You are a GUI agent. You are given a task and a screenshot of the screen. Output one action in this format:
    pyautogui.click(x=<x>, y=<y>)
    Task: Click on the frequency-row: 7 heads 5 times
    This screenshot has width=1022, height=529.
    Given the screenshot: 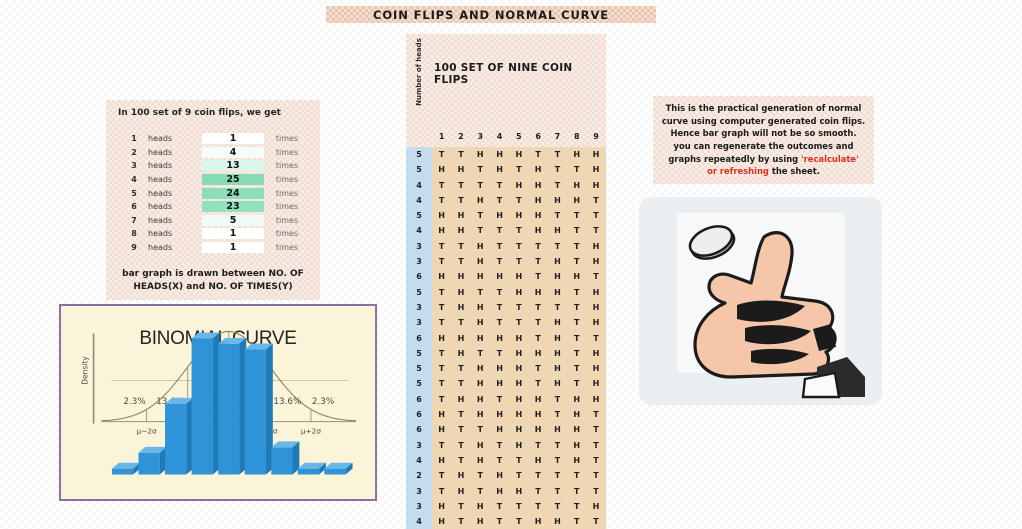 What is the action you would take?
    pyautogui.click(x=215, y=221)
    